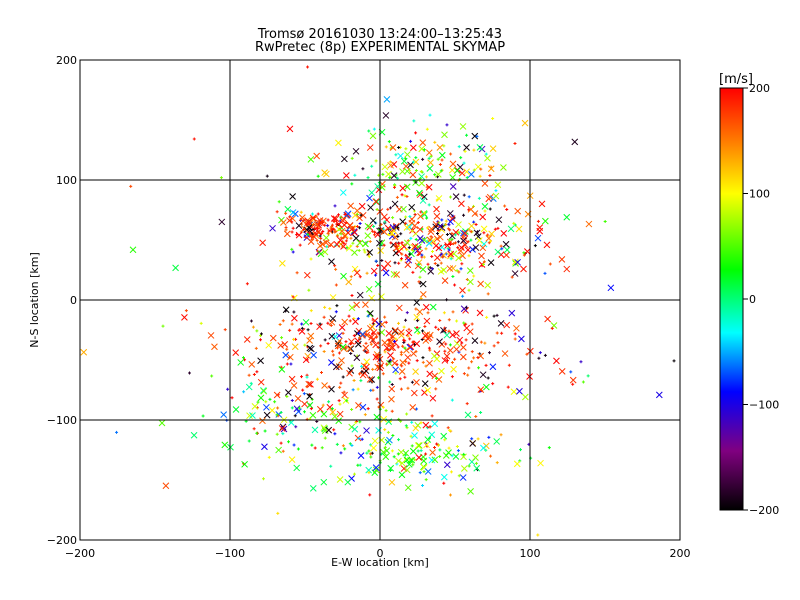 Image resolution: width=800 pixels, height=600 pixels. Describe the element at coordinates (680, 553) in the screenshot. I see `x-tick-label: 200` at that location.